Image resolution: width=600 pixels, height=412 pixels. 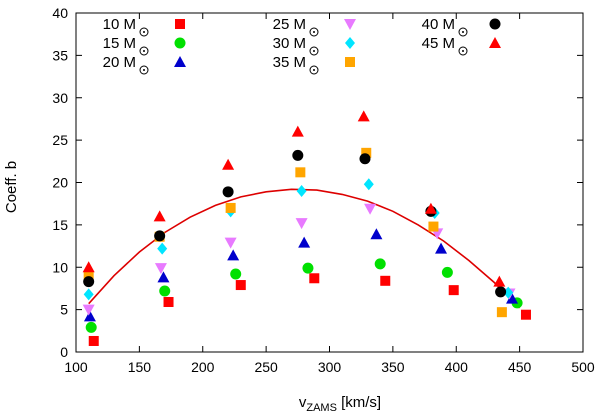 I want to click on legend-label: 20 M, so click(x=119, y=62).